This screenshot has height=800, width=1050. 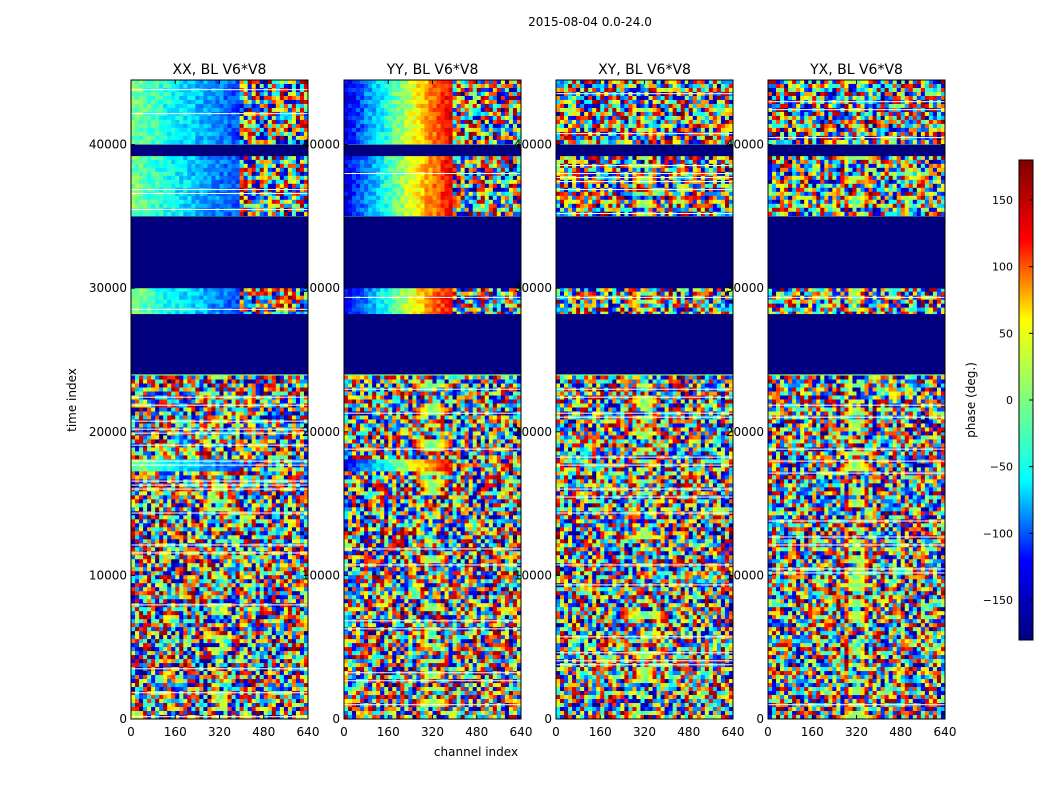 What do you see at coordinates (998, 533) in the screenshot?
I see `colorbar-tick-label: −100` at bounding box center [998, 533].